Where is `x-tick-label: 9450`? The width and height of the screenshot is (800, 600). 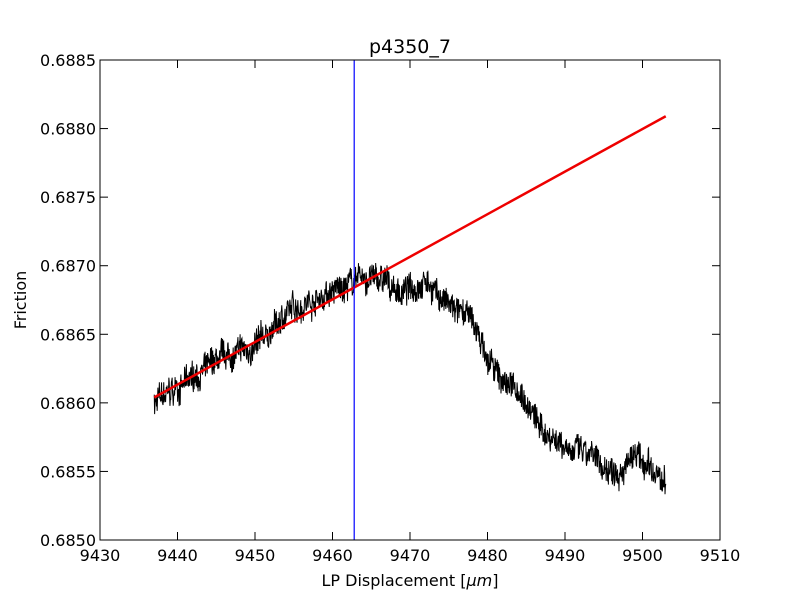 x-tick-label: 9450 is located at coordinates (255, 555).